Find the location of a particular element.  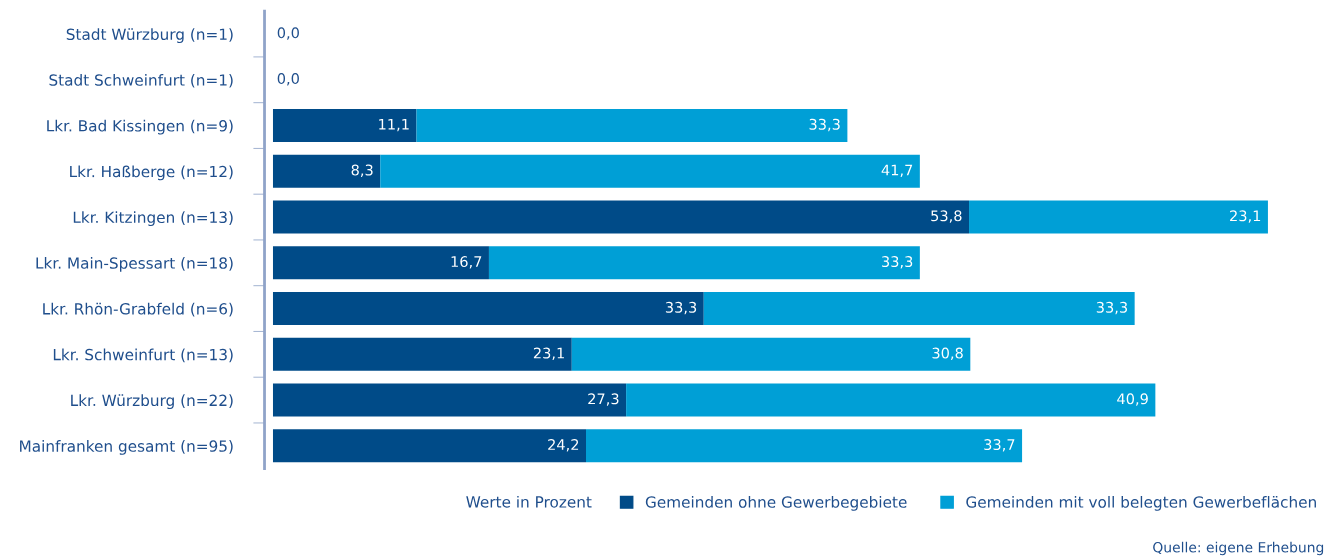

legend-label: Gemeinden ohne Gewerbegebiete is located at coordinates (776, 503).